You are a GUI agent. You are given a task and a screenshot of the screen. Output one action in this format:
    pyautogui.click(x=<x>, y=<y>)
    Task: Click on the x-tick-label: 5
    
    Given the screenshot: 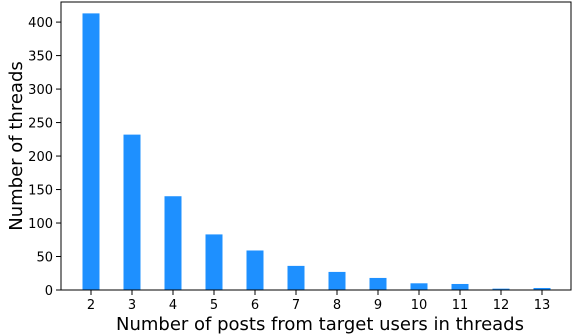 What is the action you would take?
    pyautogui.click(x=214, y=305)
    